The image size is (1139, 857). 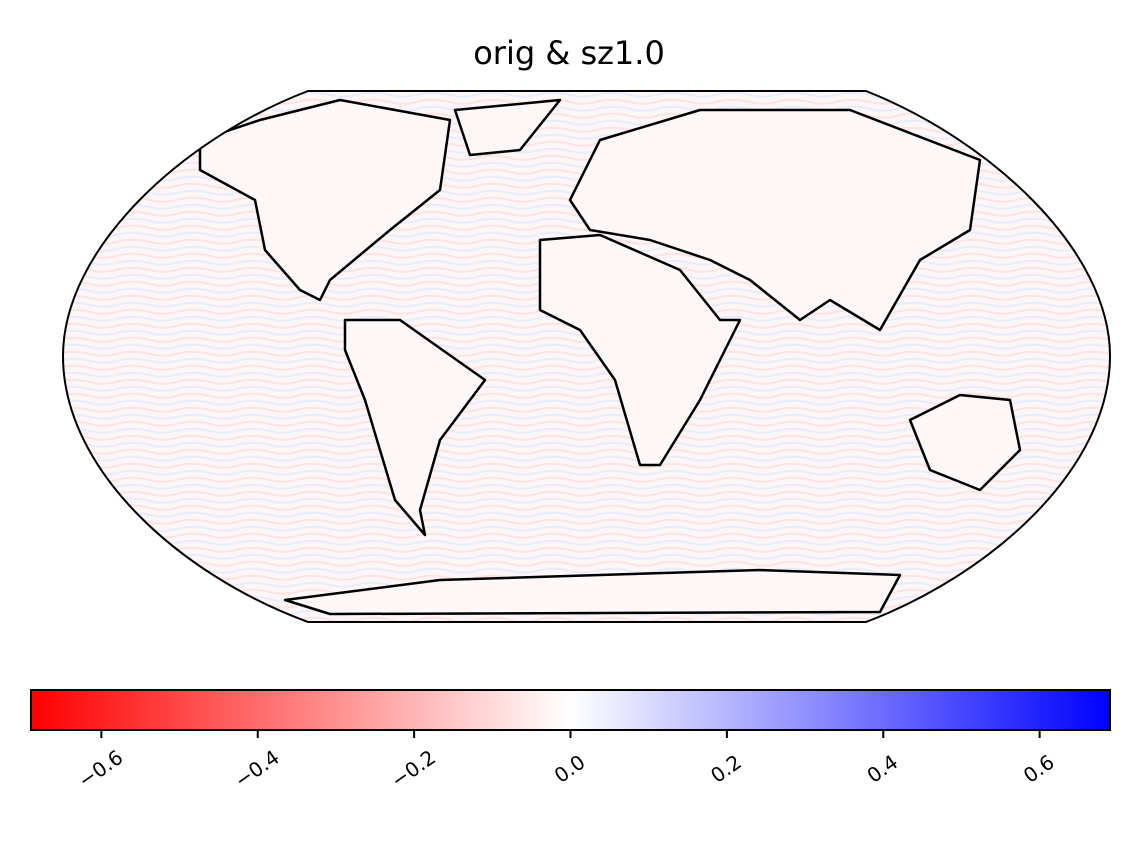 I want to click on x-tick-label: 0.0, so click(x=570, y=769).